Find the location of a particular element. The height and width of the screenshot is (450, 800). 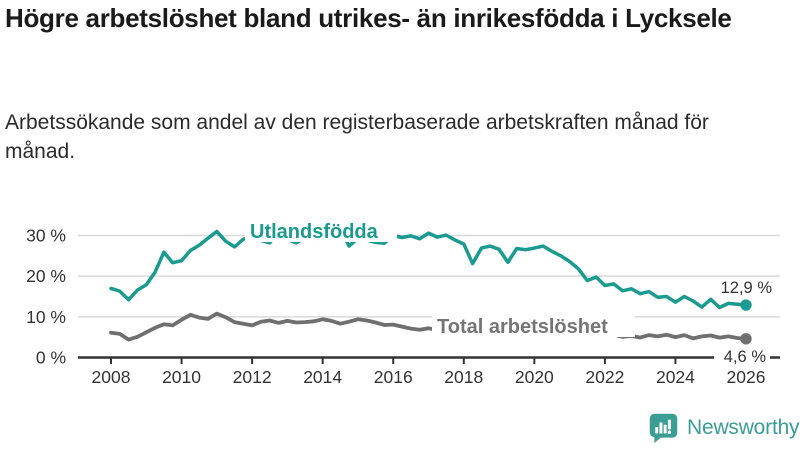

y-tick-label: 20 % is located at coordinates (46, 276).